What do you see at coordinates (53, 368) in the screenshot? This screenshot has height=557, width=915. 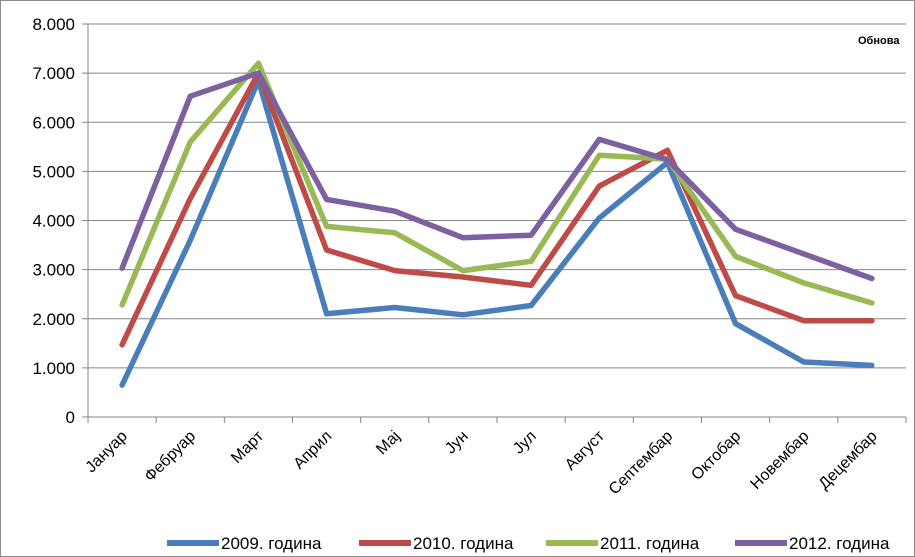 I see `y-tick-label: 1.000` at bounding box center [53, 368].